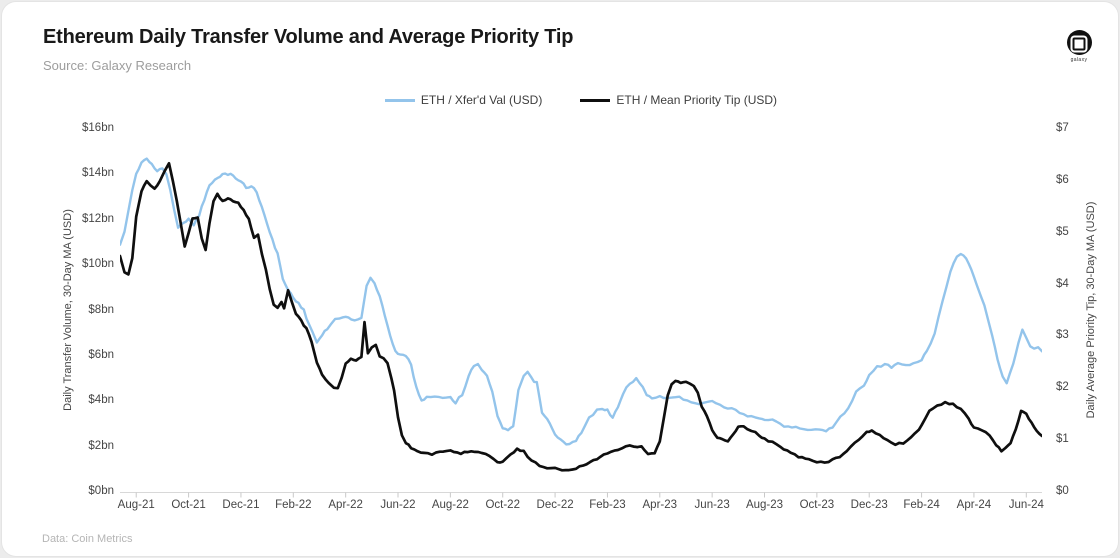 Image resolution: width=1120 pixels, height=558 pixels. Describe the element at coordinates (1062, 439) in the screenshot. I see `y-tick-label: $1` at that location.